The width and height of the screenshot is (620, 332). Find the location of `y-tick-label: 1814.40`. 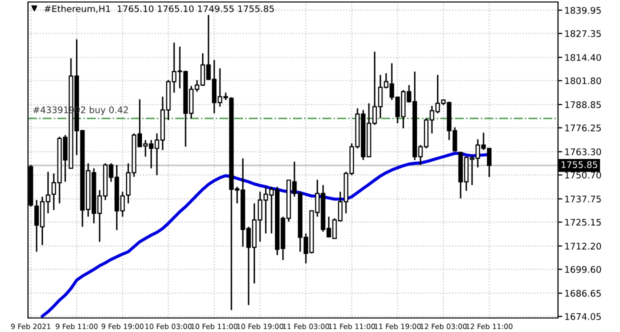

y-tick-label: 1814.40 is located at coordinates (583, 57).